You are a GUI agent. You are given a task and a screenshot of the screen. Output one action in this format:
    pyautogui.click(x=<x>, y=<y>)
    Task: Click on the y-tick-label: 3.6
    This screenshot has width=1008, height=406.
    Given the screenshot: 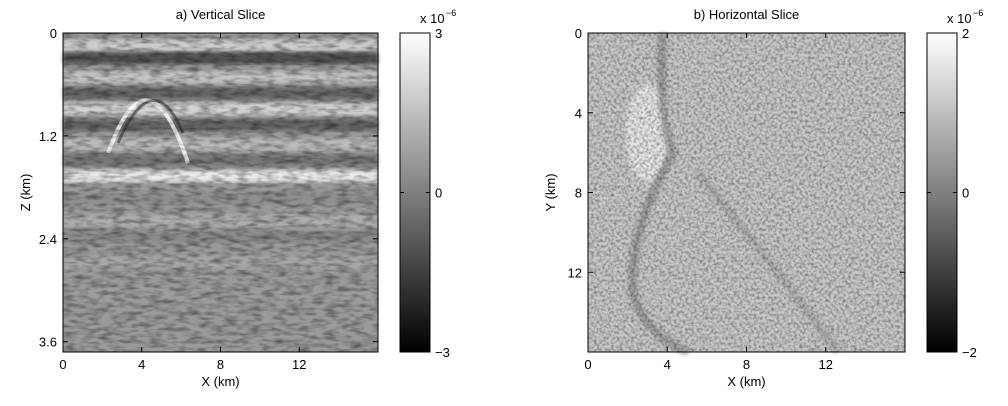 What is the action you would take?
    pyautogui.click(x=48, y=342)
    